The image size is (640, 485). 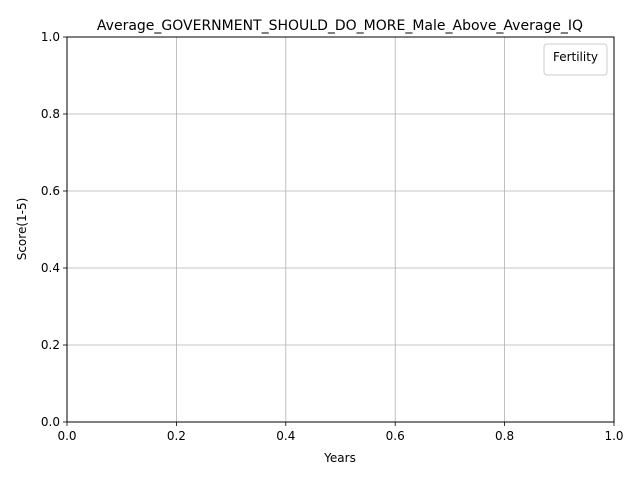 What do you see at coordinates (340, 432) in the screenshot?
I see `x-axis: 0.0 0.2 0.4 0.6 0.8 1.0` at bounding box center [340, 432].